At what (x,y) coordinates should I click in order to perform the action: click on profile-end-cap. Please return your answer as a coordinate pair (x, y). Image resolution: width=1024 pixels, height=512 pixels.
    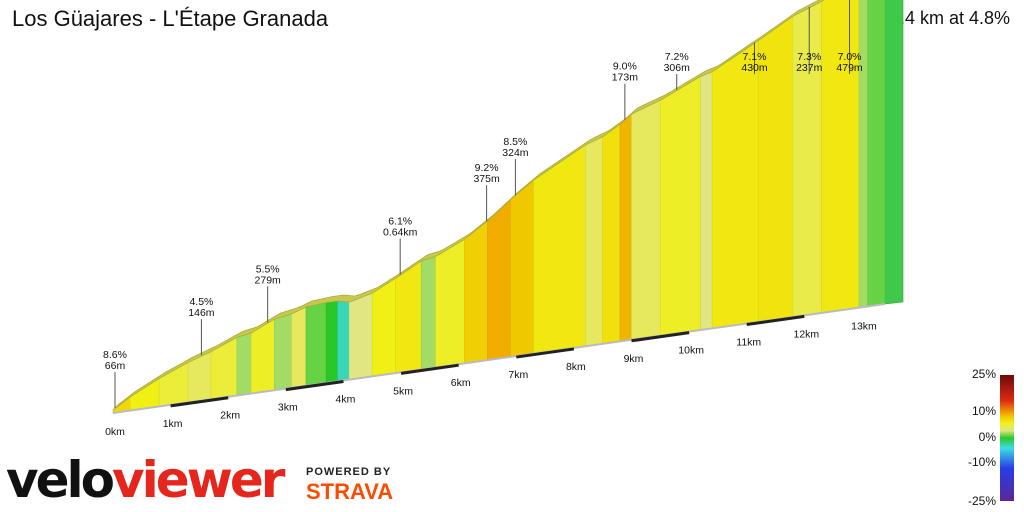
    Looking at the image, I should click on (894, 152).